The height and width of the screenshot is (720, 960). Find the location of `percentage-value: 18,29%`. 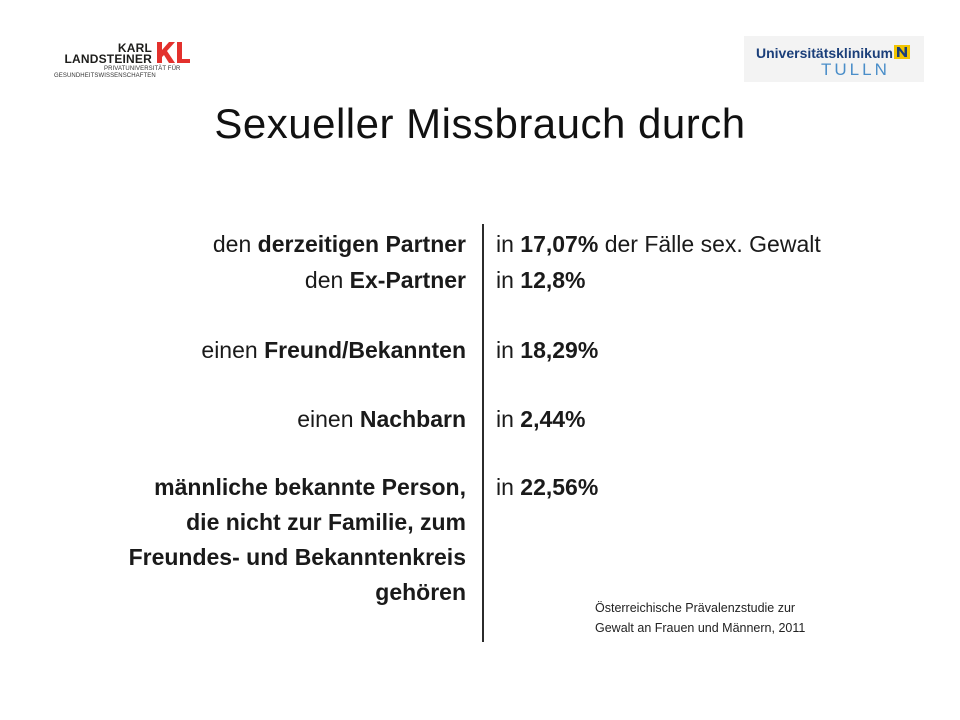

percentage-value: 18,29% is located at coordinates (559, 350).